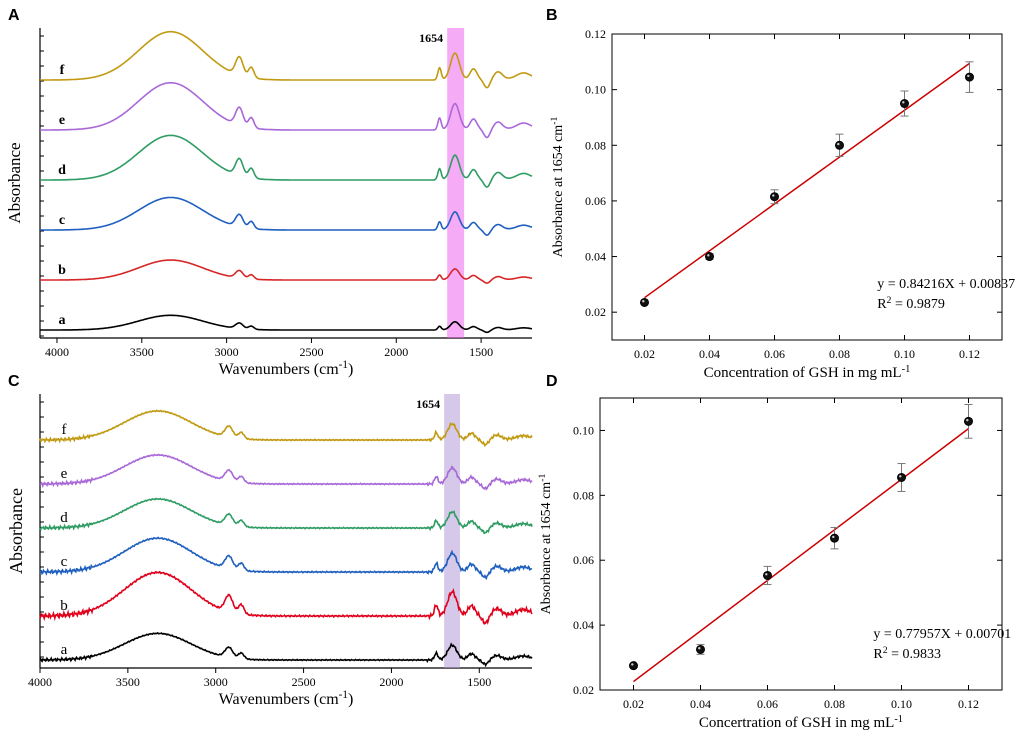 The height and width of the screenshot is (743, 1021). I want to click on spectrum-b, so click(286, 271).